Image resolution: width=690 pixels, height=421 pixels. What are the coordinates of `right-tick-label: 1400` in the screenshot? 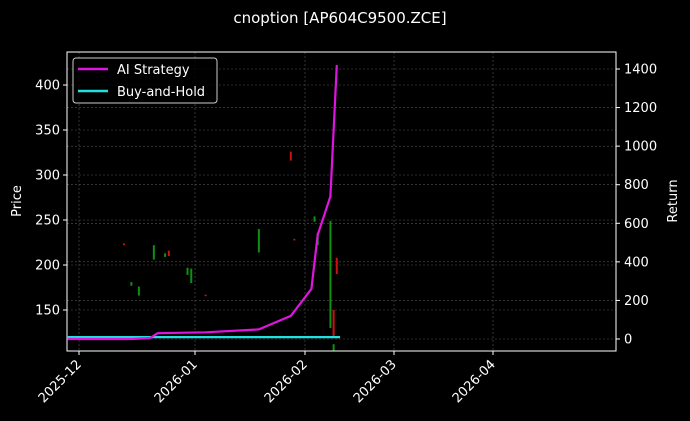 It's located at (640, 70).